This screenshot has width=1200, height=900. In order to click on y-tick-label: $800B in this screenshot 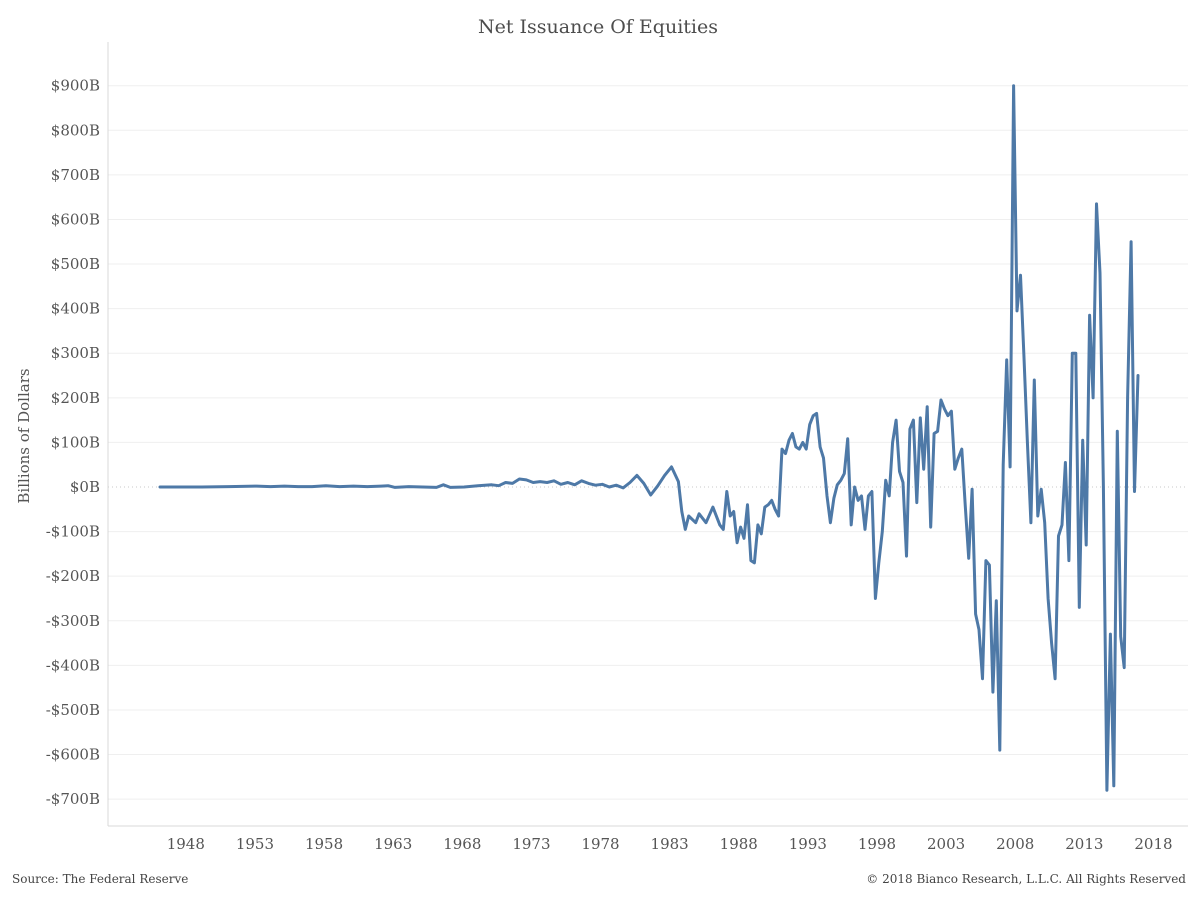, I will do `click(75, 130)`.